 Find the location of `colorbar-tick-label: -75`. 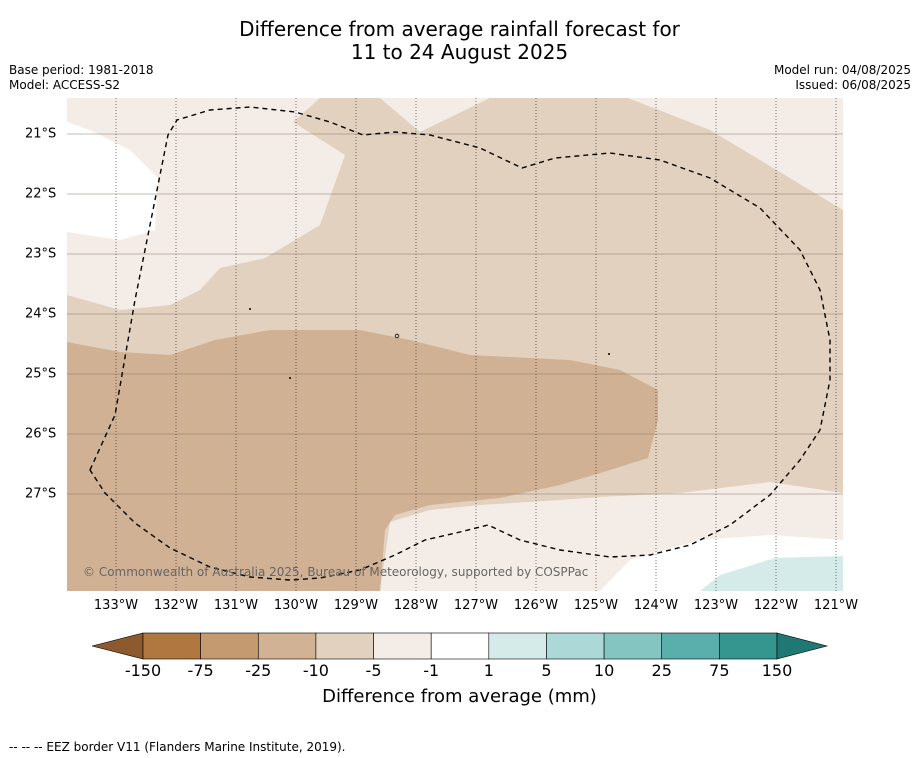

colorbar-tick-label: -75 is located at coordinates (200, 670).